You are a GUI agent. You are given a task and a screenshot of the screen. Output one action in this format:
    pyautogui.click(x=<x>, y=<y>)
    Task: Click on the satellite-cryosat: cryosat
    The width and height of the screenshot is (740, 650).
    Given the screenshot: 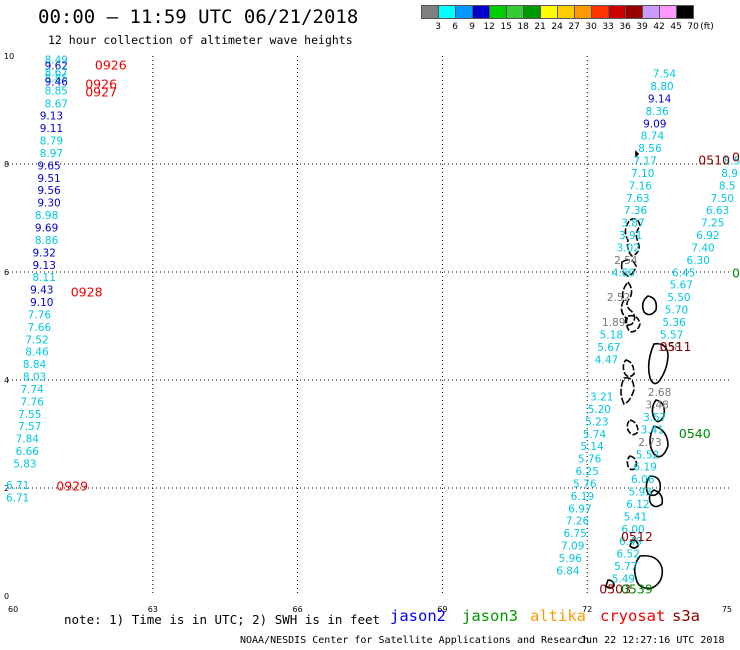 What is the action you would take?
    pyautogui.click(x=633, y=616)
    